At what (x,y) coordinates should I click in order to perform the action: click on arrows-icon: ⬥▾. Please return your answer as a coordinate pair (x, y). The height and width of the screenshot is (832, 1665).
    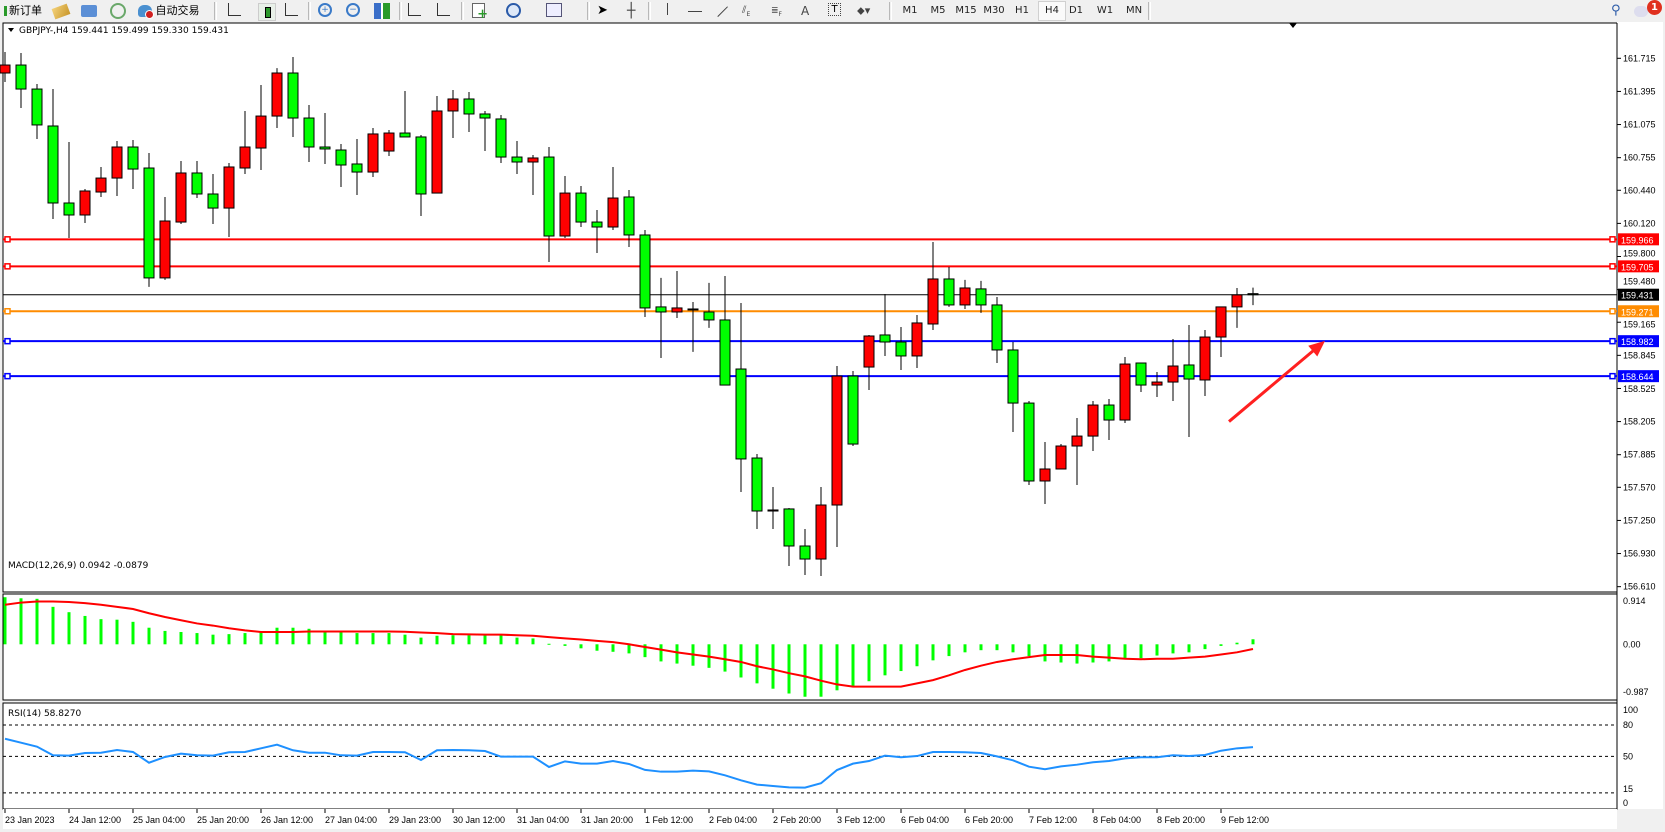
    Looking at the image, I should click on (864, 10).